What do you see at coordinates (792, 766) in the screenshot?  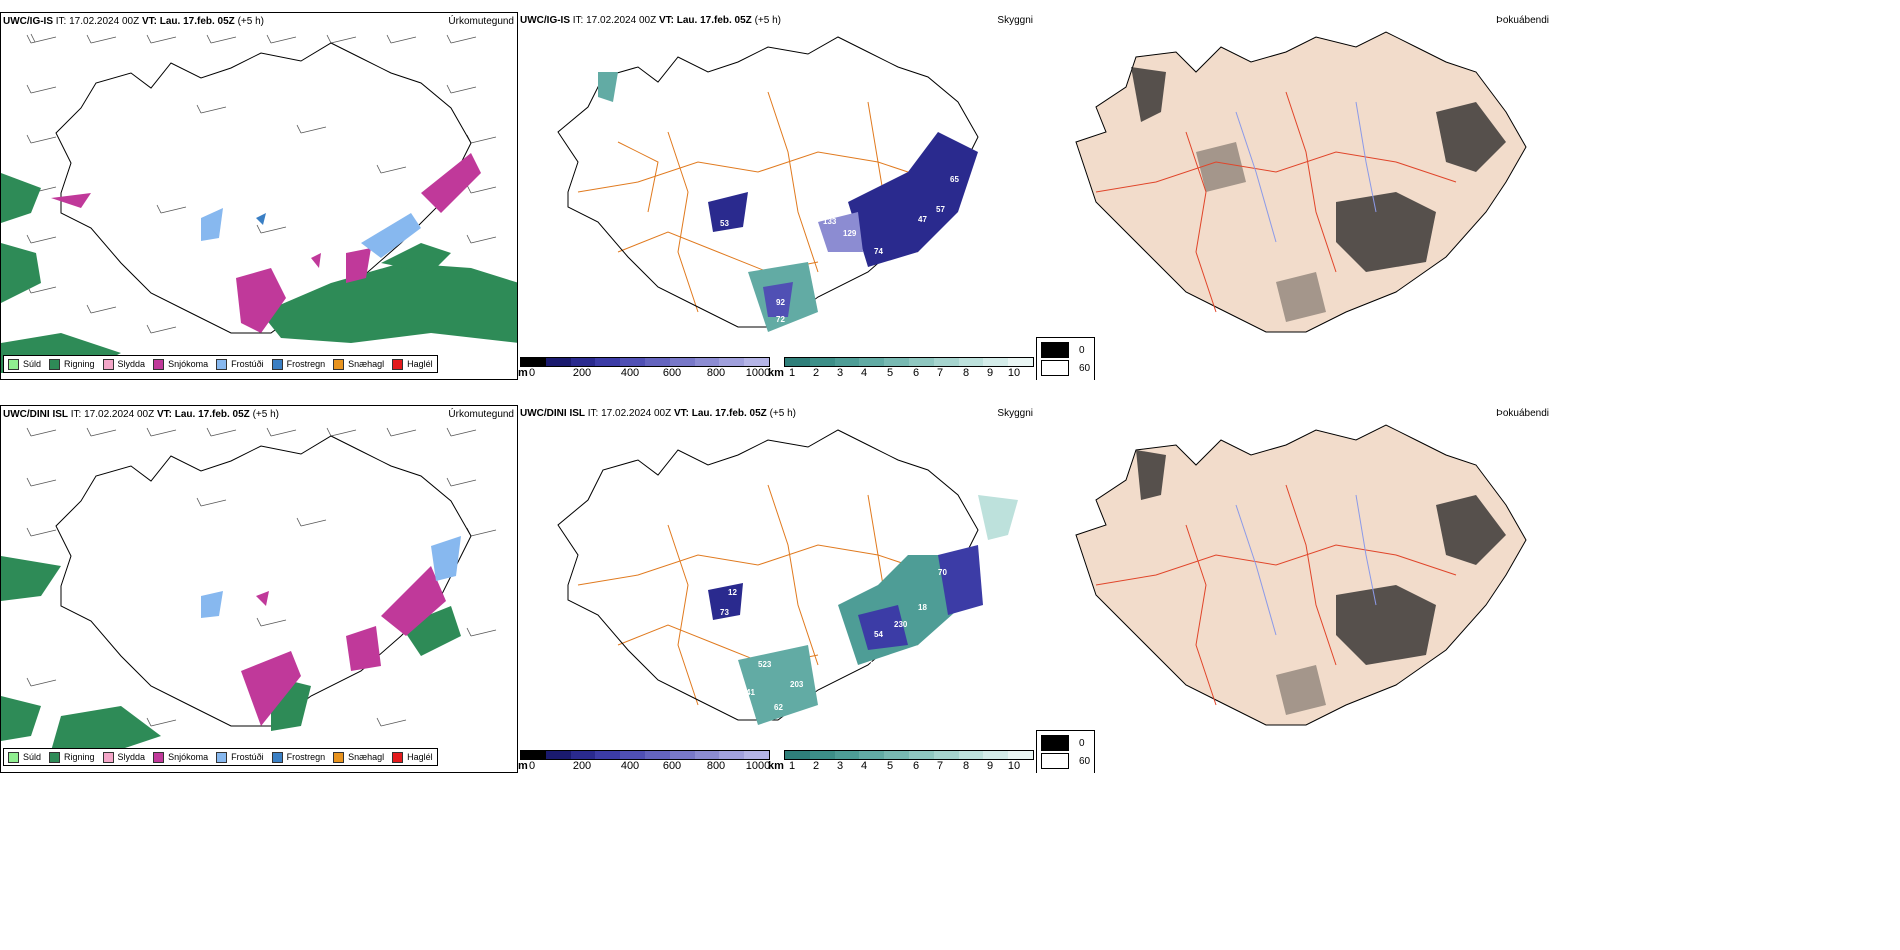 I see `tick: 1` at bounding box center [792, 766].